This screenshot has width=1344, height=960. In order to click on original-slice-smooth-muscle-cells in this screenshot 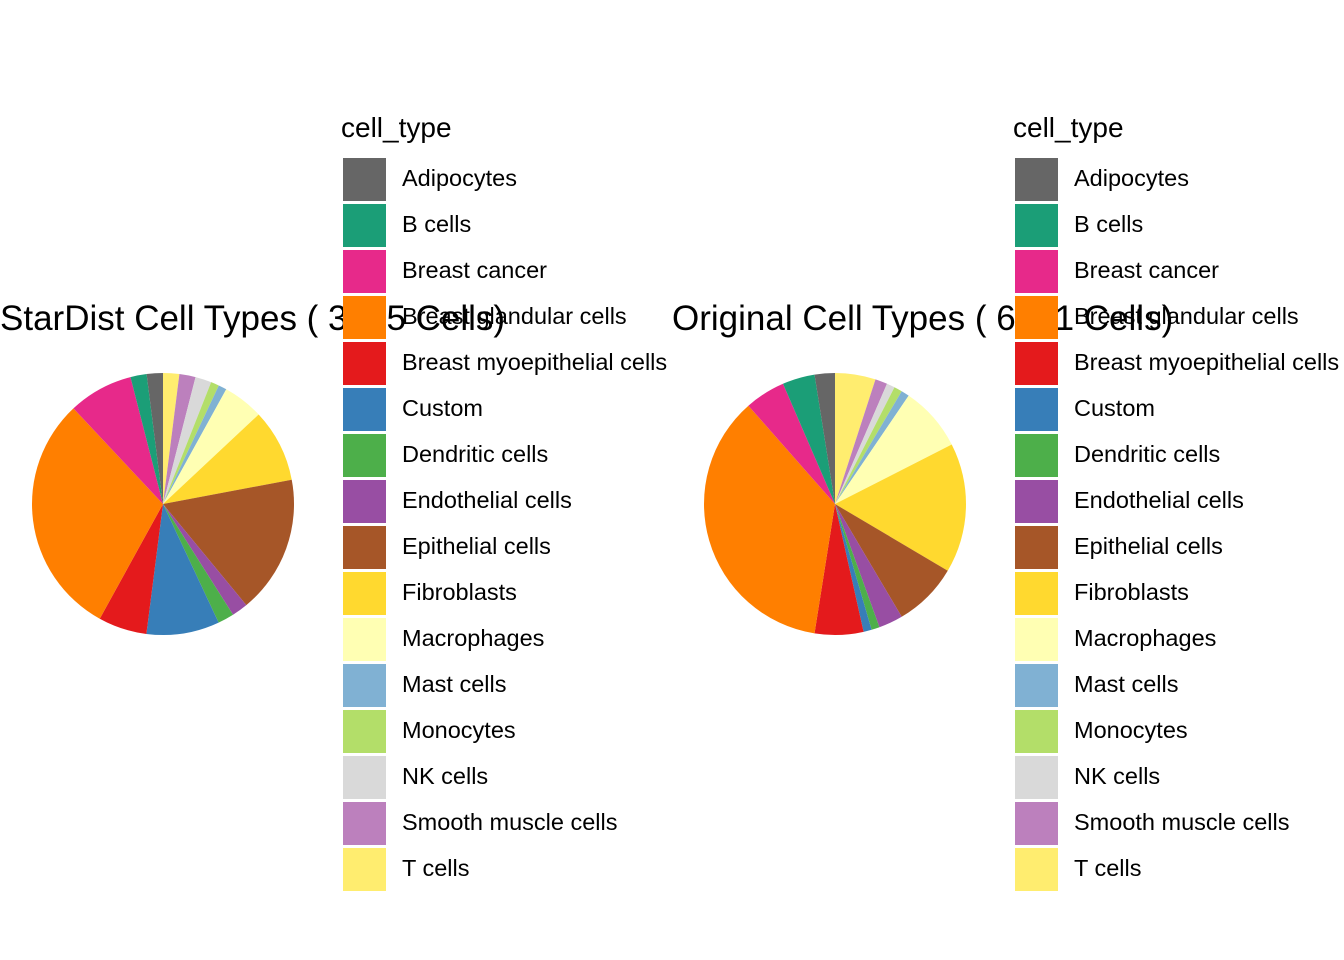, I will do `click(861, 441)`.